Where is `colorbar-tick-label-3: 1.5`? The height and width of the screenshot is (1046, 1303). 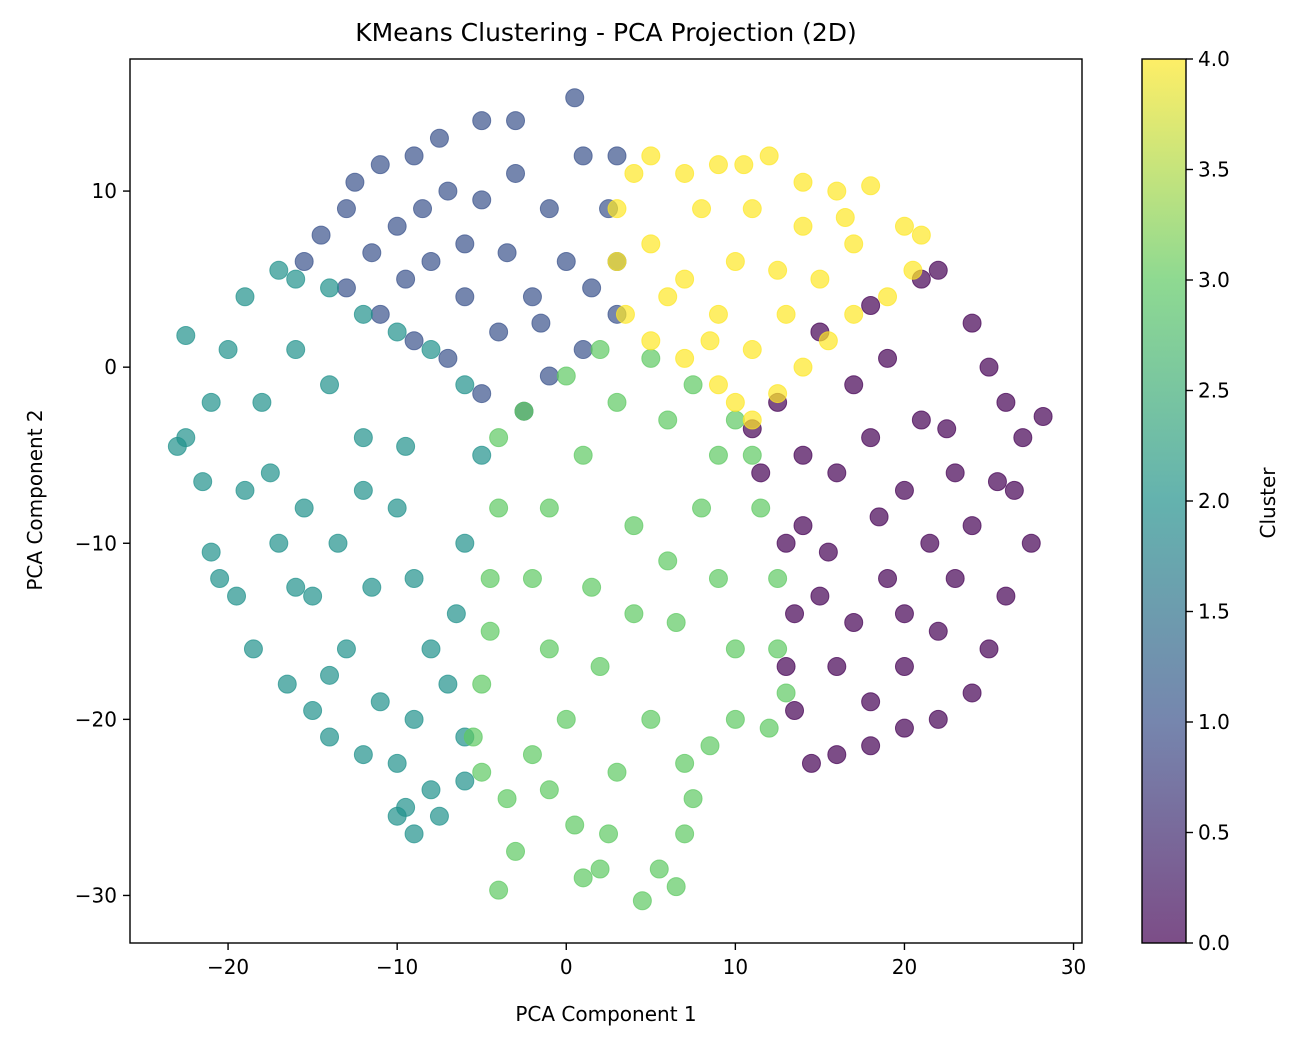 colorbar-tick-label-3: 1.5 is located at coordinates (1214, 612).